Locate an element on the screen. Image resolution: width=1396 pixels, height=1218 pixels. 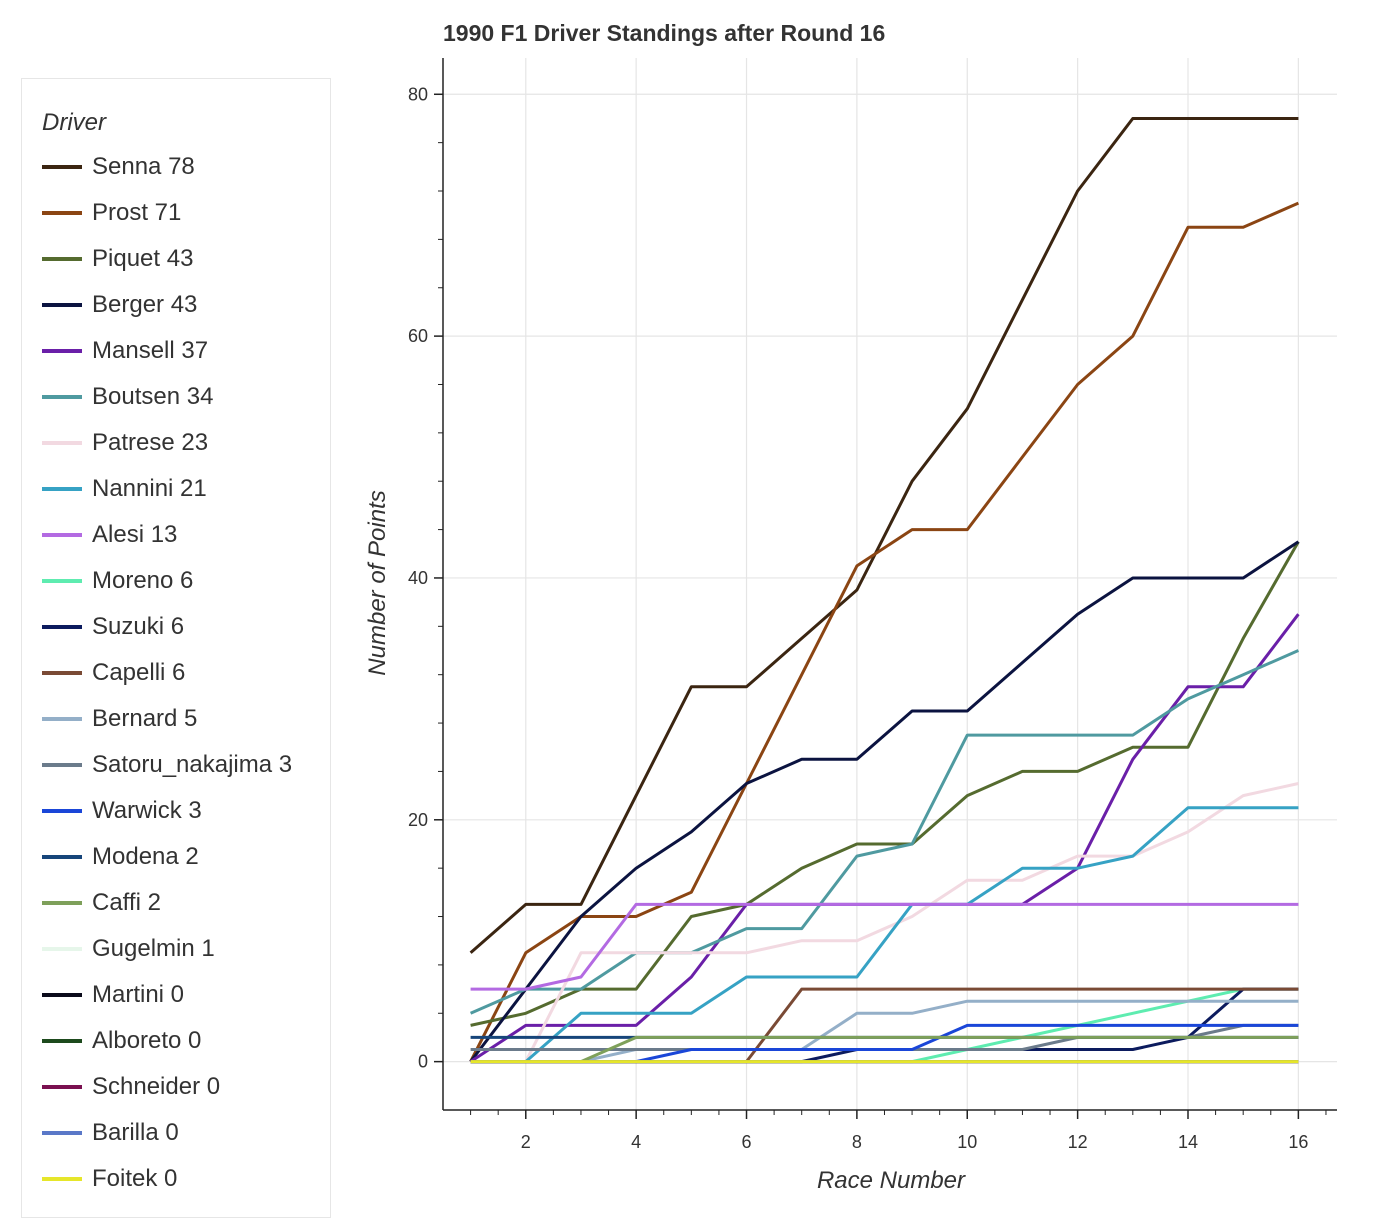
legend-item-schneider: Schneider 0 is located at coordinates (131, 1087).